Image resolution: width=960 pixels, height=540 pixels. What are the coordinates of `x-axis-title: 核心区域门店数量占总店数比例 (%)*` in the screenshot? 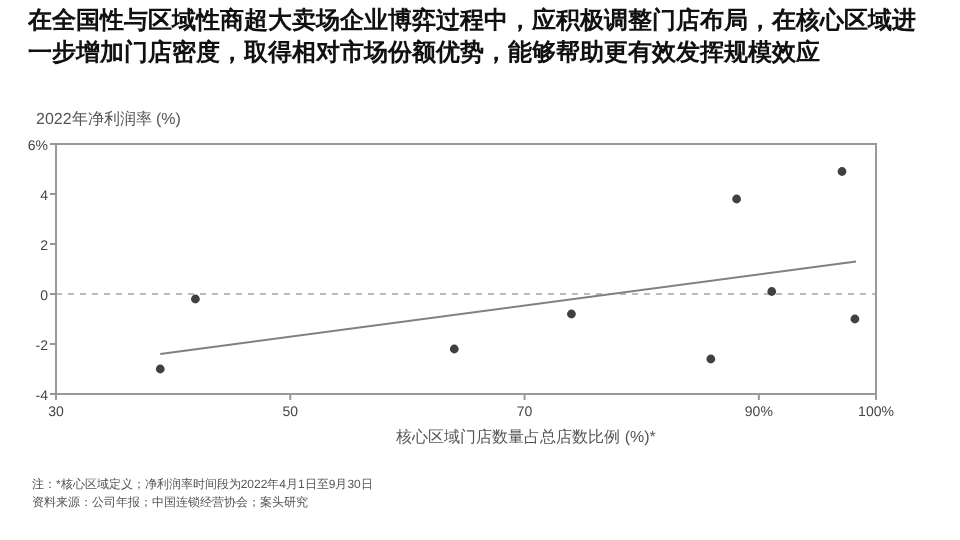 It's located at (525, 437).